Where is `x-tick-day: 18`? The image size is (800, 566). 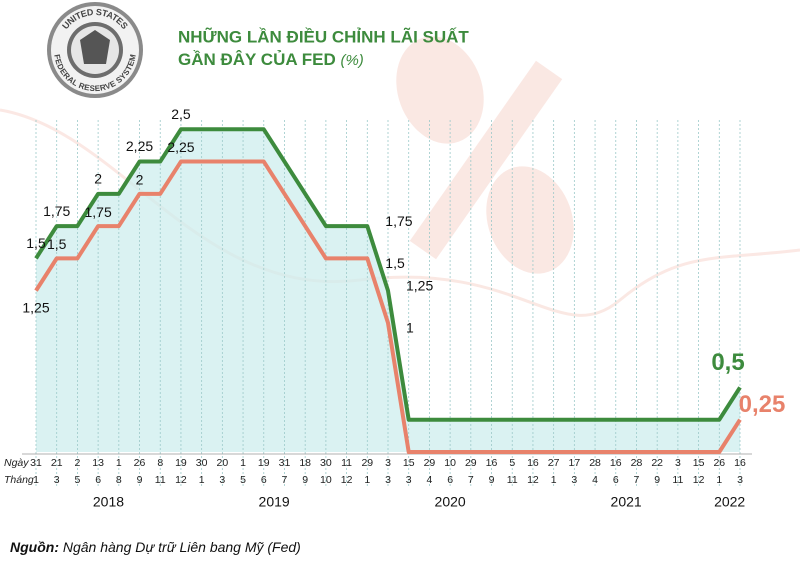 x-tick-day: 18 is located at coordinates (305, 463).